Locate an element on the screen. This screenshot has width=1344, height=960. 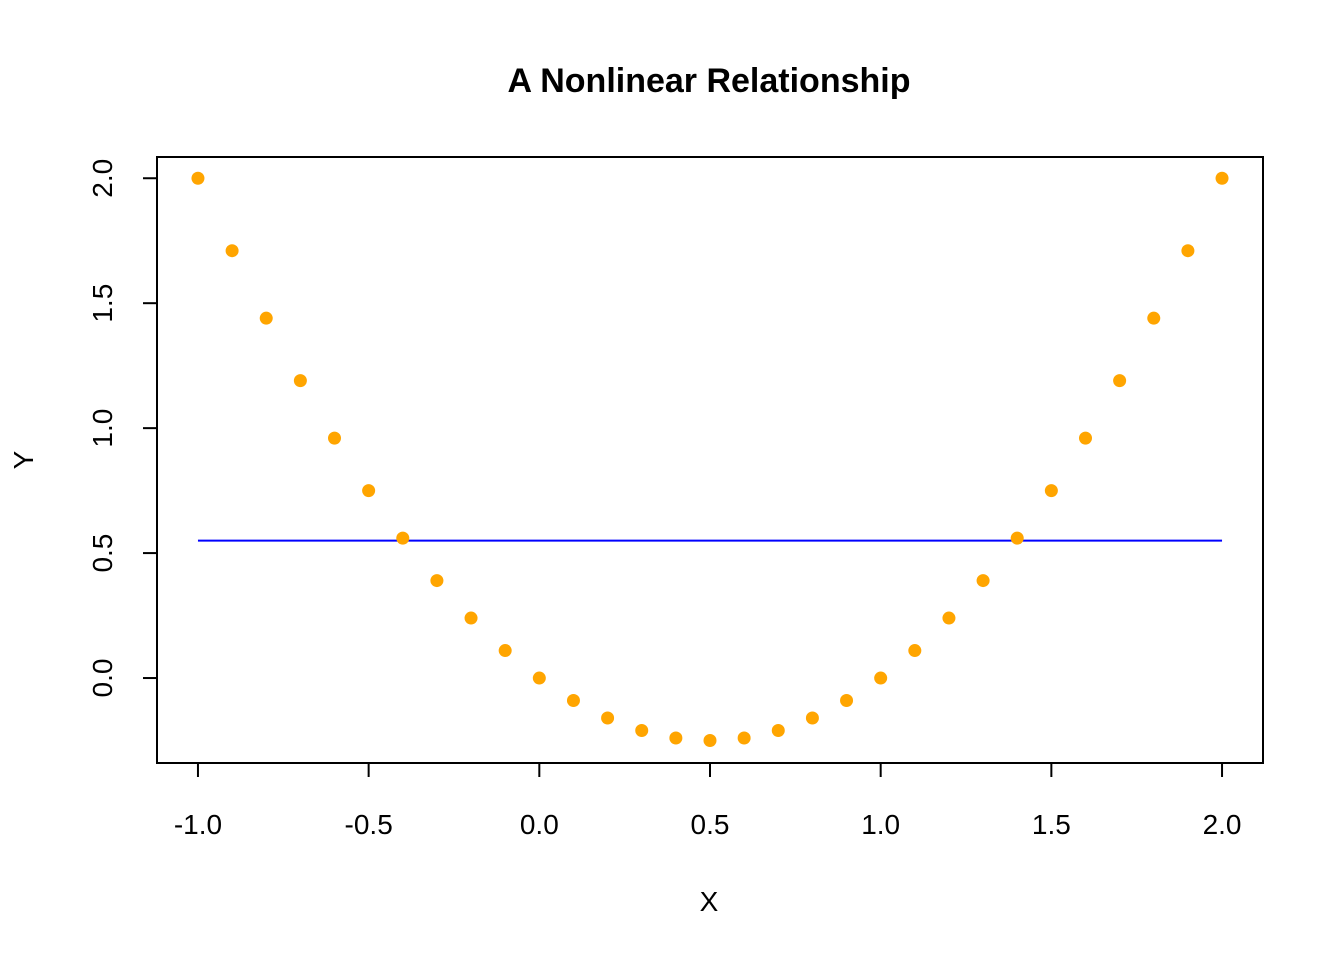
chart-title: A Nonlinear Relationship is located at coordinates (708, 81).